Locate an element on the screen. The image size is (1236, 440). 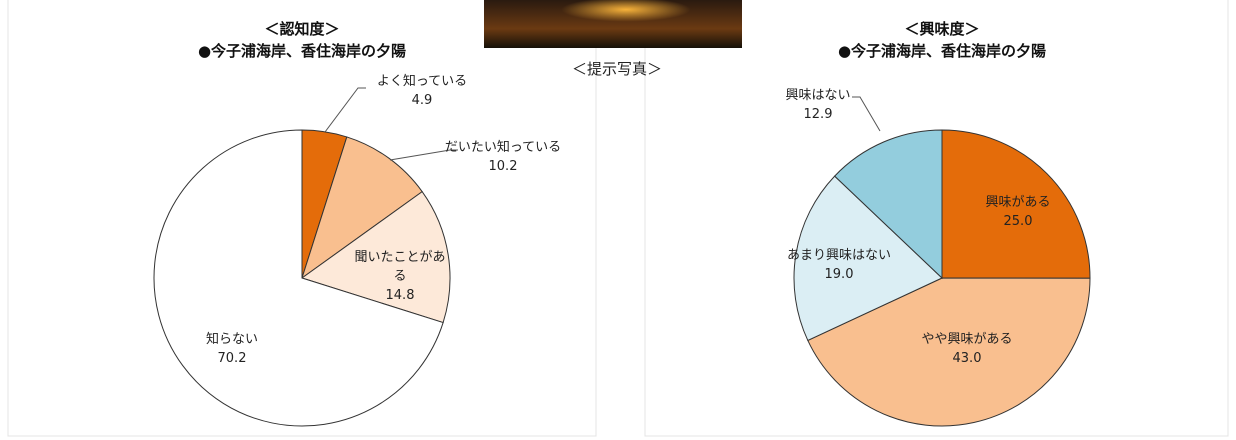
slice-value: 43.0 is located at coordinates (967, 358).